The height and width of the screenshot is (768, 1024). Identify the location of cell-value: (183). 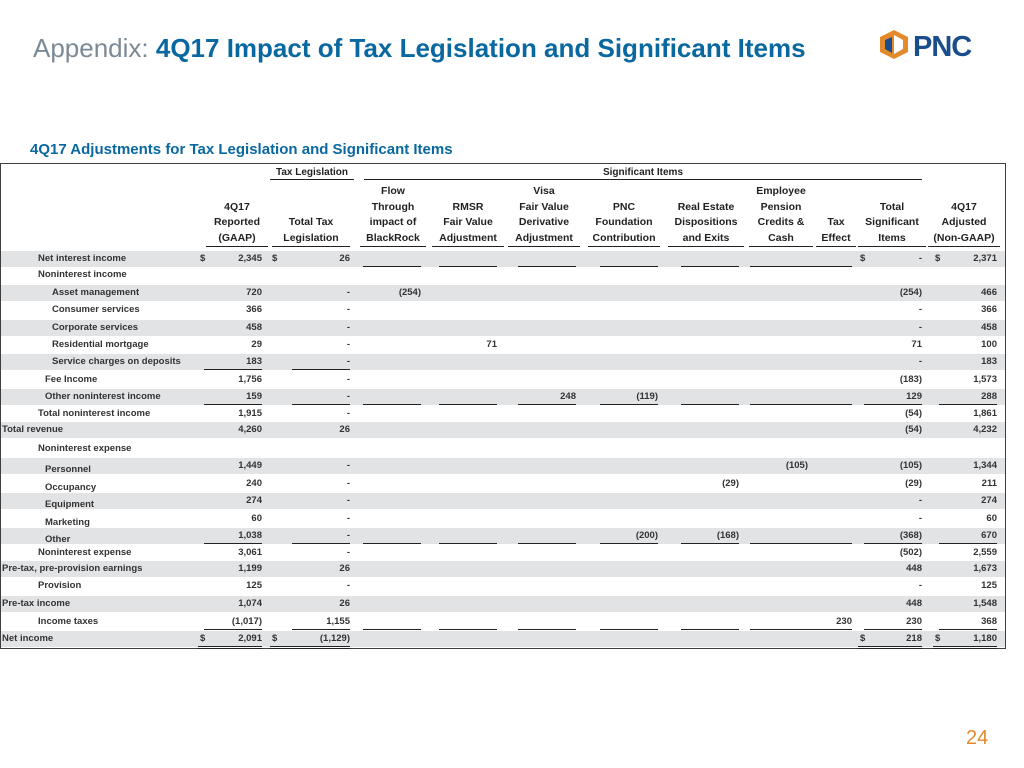
(910, 379).